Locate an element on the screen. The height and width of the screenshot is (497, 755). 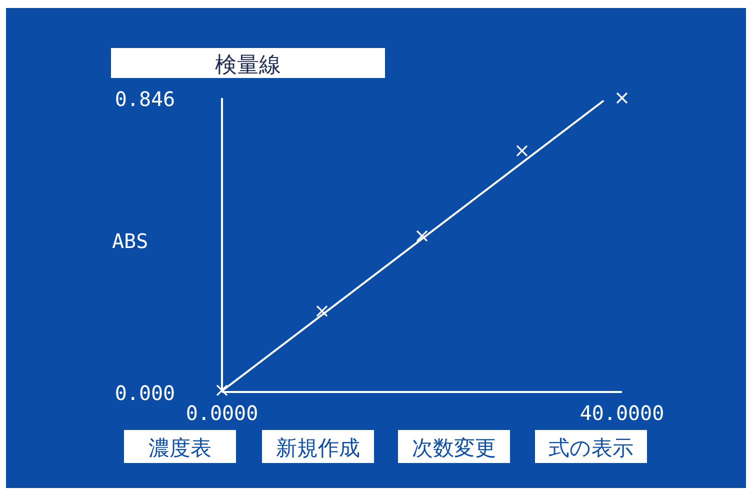
y-tick-label: 0.846 is located at coordinates (145, 99).